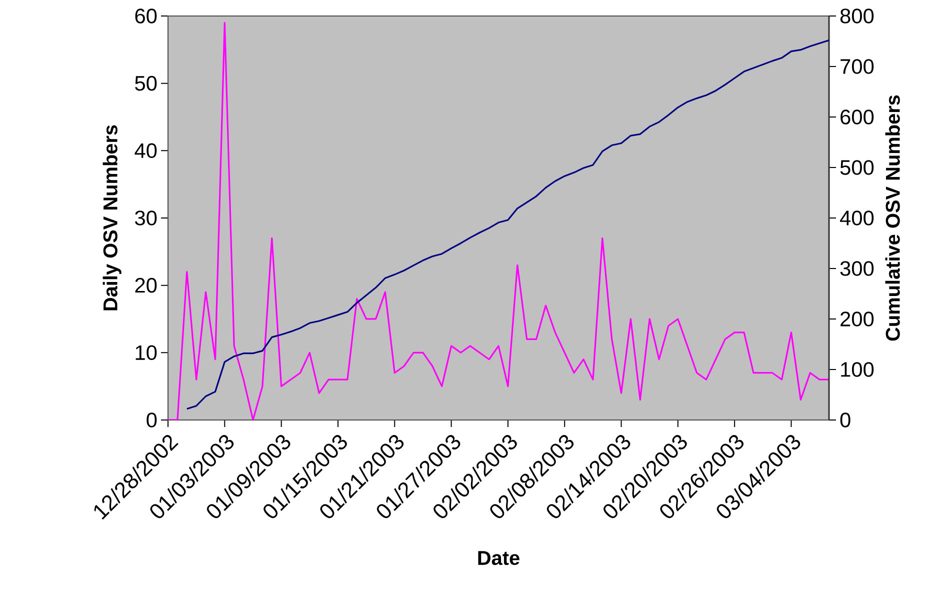 The image size is (929, 600). I want to click on y-tick-label: 60, so click(146, 16).